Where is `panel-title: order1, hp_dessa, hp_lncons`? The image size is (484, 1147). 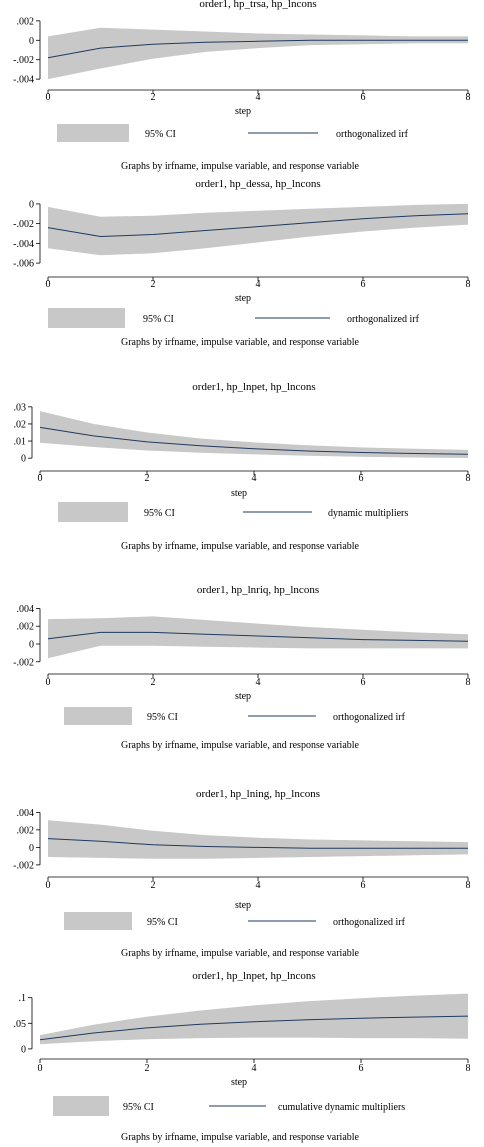
panel-title: order1, hp_dessa, hp_lncons is located at coordinates (257, 184).